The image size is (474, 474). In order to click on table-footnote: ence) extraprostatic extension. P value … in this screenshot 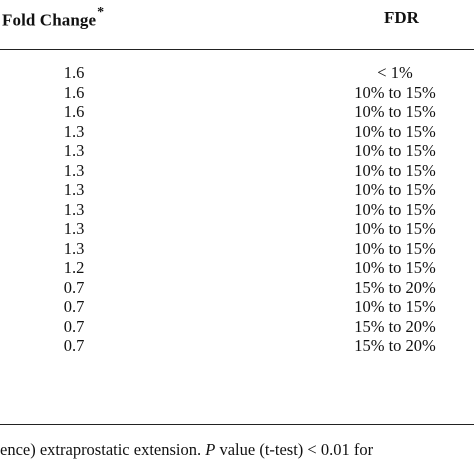, I will do `click(186, 450)`.